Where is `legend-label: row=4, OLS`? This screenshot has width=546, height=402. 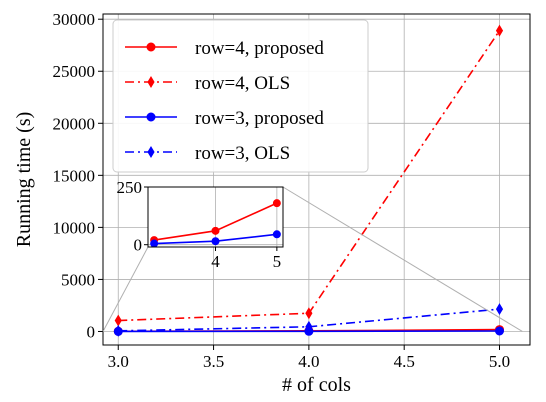
legend-label: row=4, OLS is located at coordinates (242, 83).